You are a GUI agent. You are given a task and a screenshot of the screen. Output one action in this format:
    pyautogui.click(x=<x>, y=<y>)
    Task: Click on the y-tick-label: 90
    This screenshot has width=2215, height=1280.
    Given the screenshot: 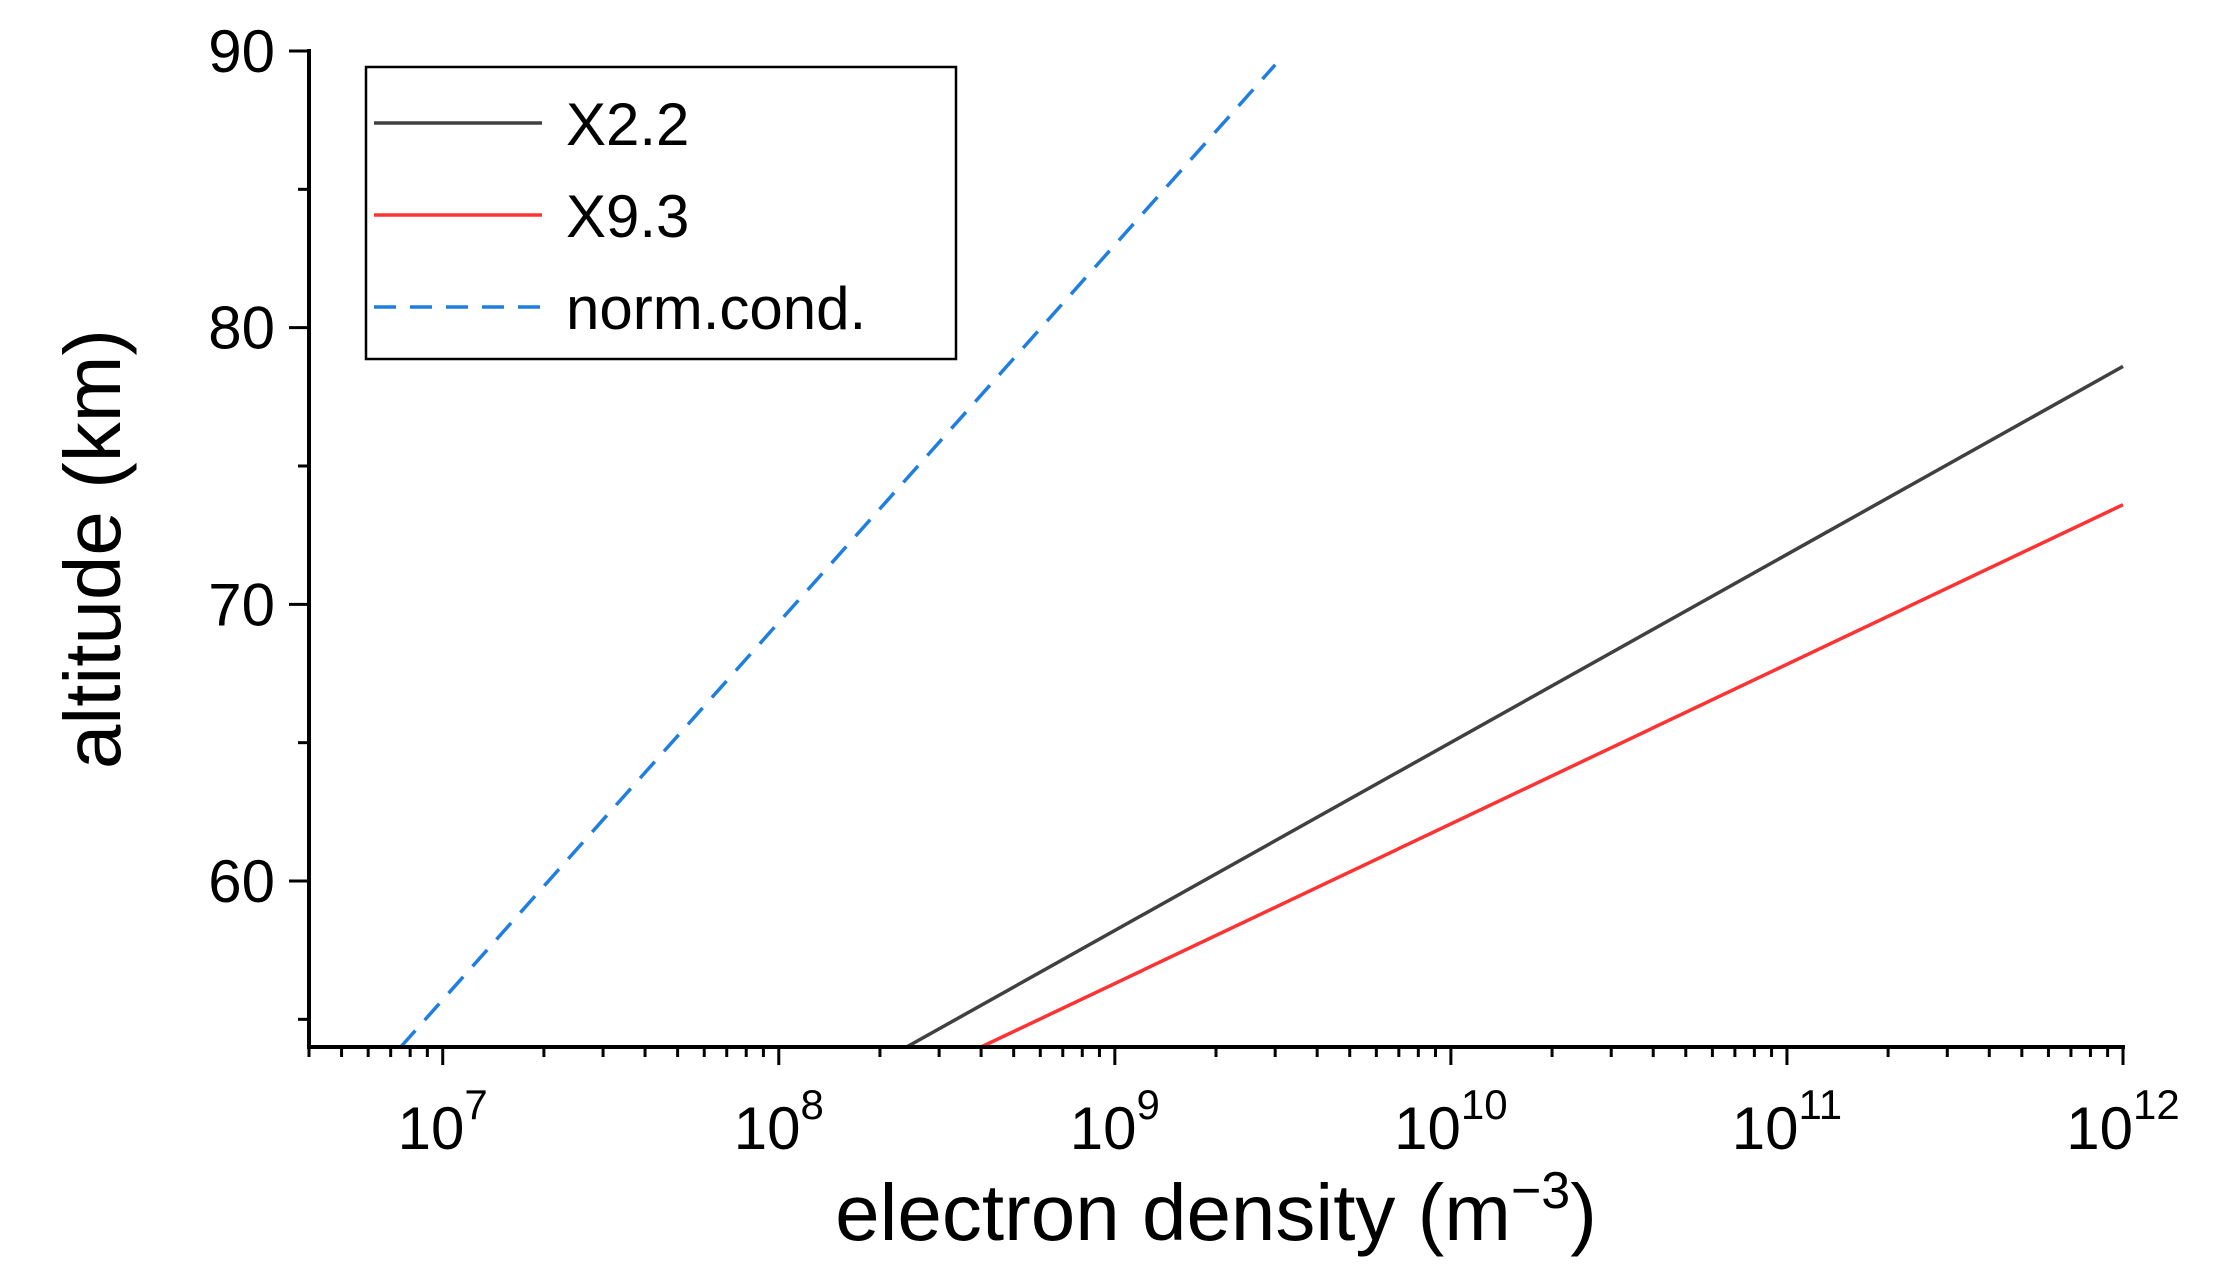 What is the action you would take?
    pyautogui.click(x=241, y=51)
    